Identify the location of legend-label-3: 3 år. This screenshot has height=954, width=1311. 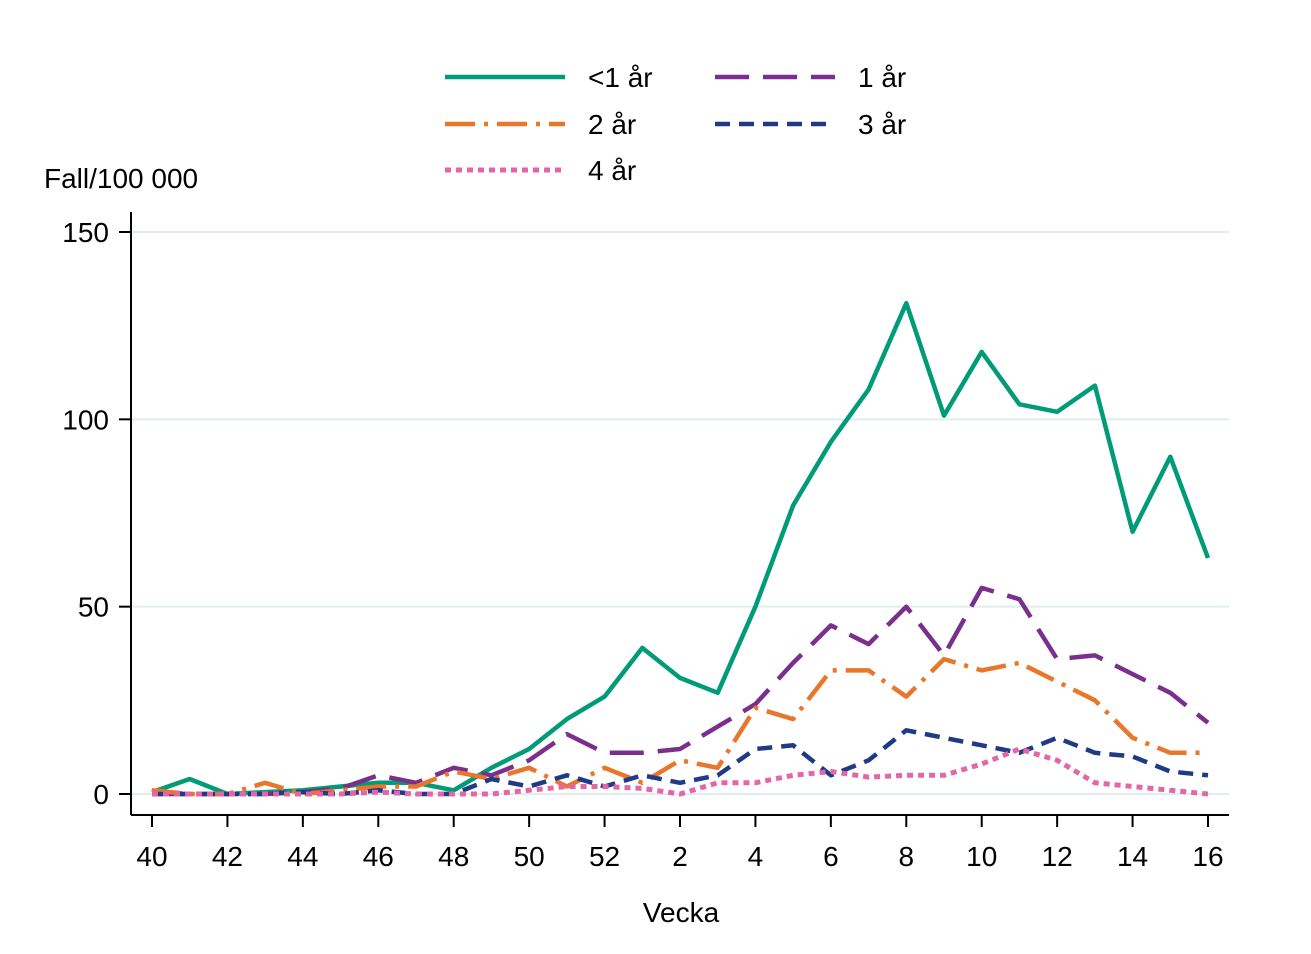
(882, 124).